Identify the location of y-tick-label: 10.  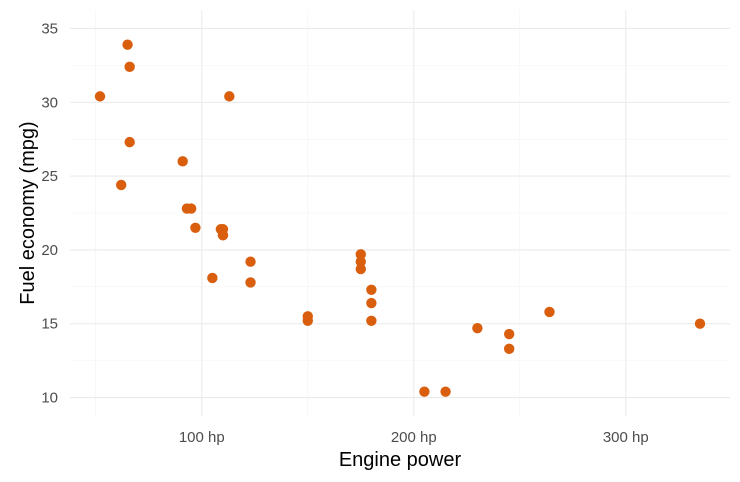
(49, 398).